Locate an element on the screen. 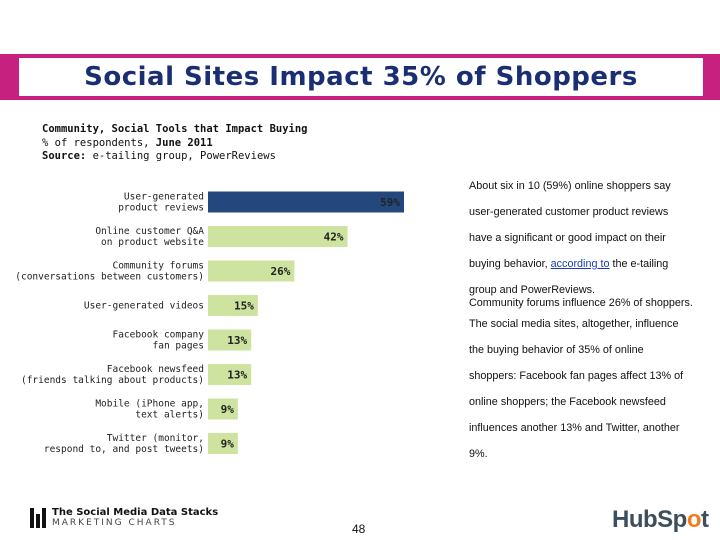  category-label: Mobile (iPhone app, text alerts) is located at coordinates (149, 410).